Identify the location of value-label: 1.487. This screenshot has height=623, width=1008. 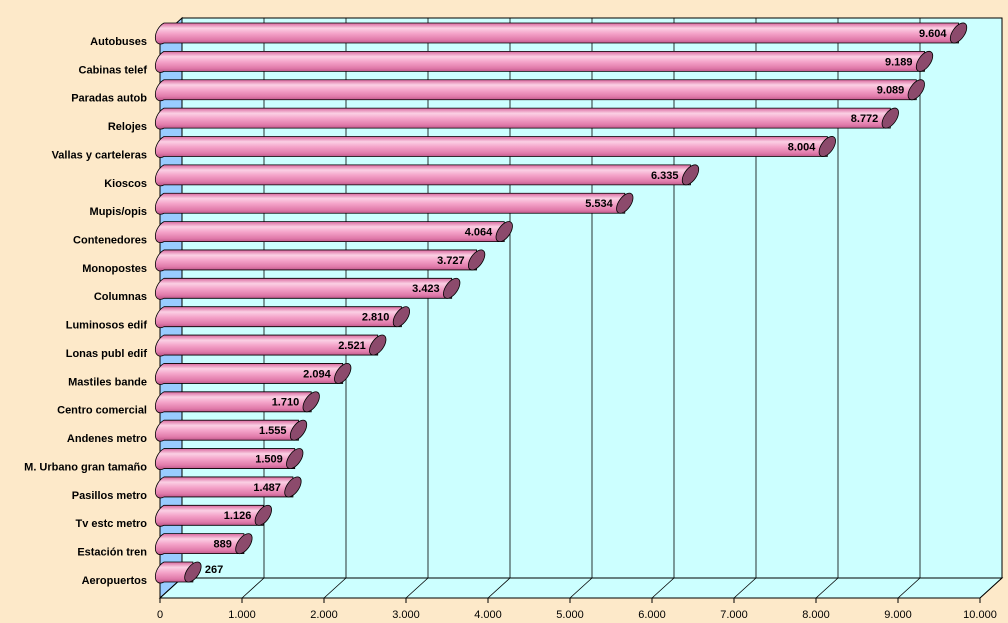
(267, 488).